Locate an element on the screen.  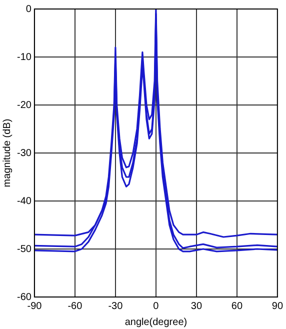
y-tick-label: -50 is located at coordinates (24, 249).